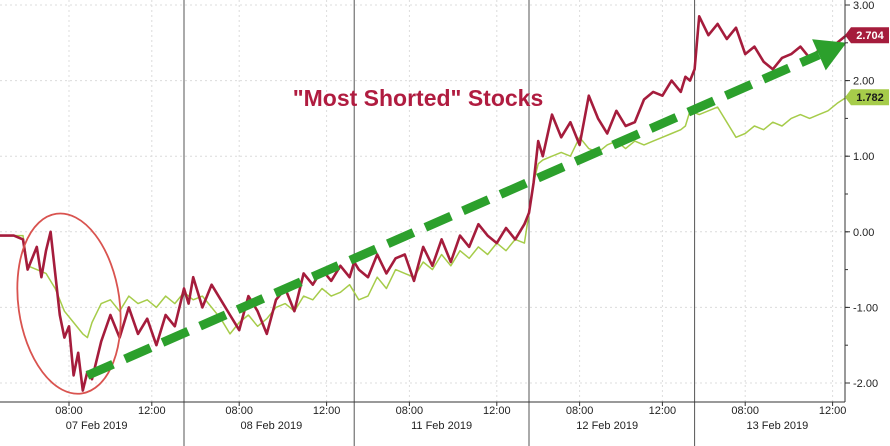 This screenshot has height=446, width=890. I want to click on last-value-badge-label: 1.782, so click(870, 98).